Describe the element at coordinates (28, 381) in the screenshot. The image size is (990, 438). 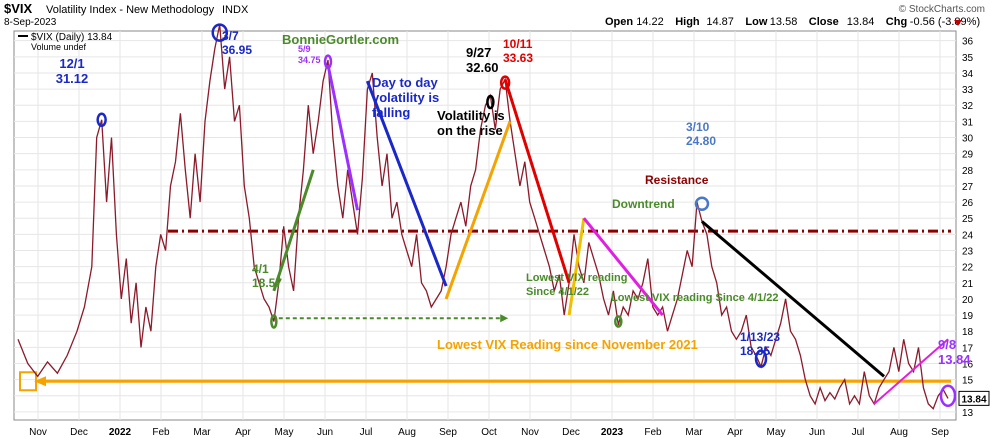
I see `support-box` at that location.